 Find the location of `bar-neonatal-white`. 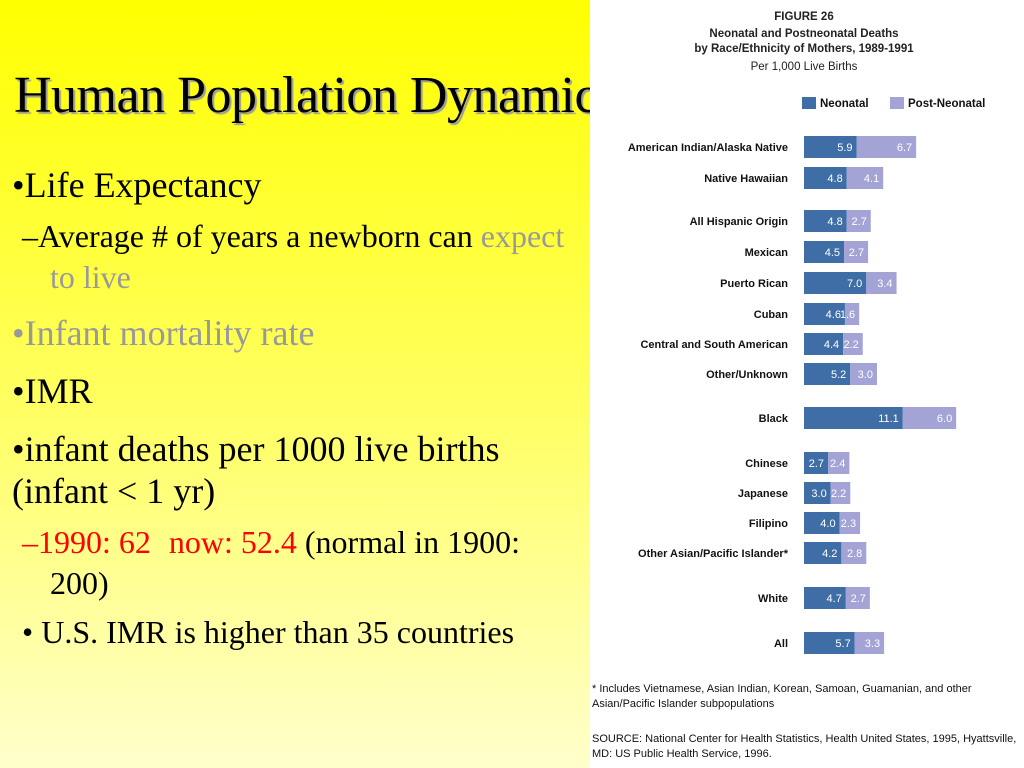

bar-neonatal-white is located at coordinates (825, 598).